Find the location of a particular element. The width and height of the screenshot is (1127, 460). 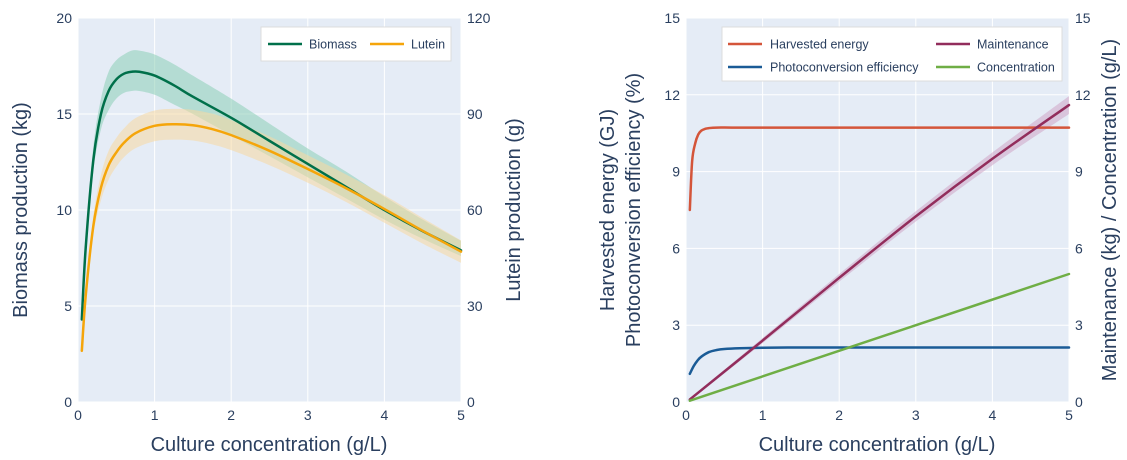

y2-tick-label: 30 is located at coordinates (475, 306).